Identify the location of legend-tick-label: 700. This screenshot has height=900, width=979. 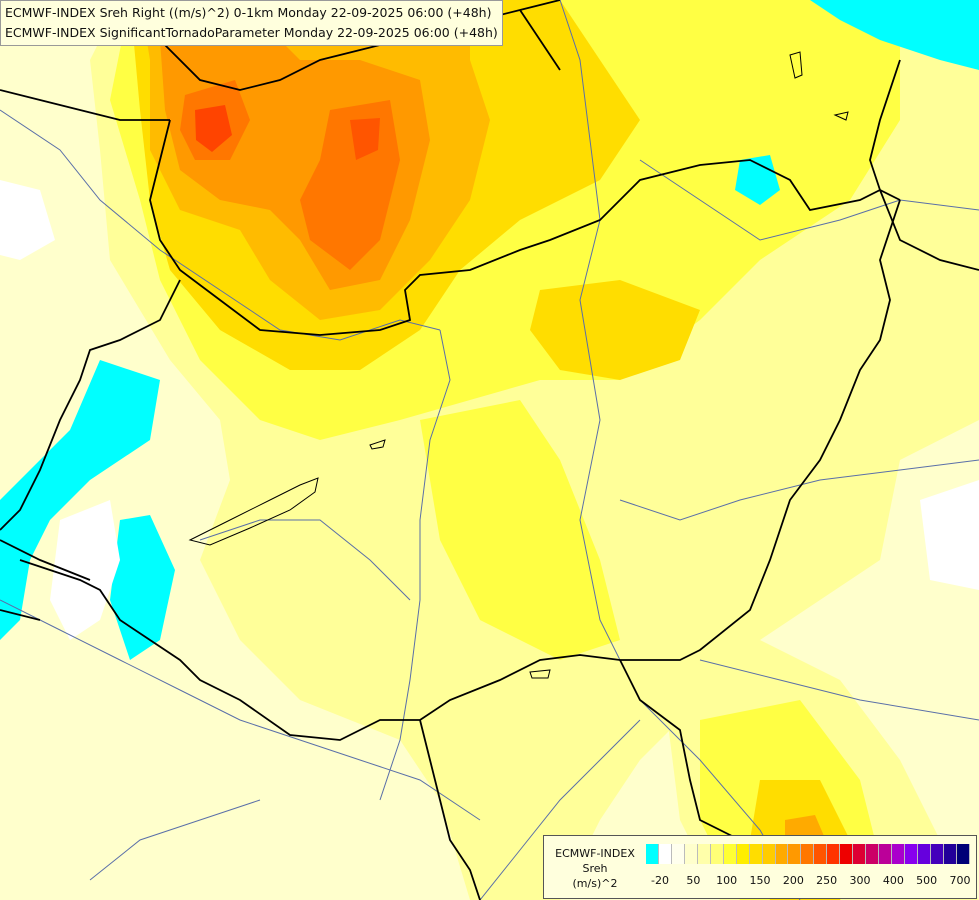
(960, 880).